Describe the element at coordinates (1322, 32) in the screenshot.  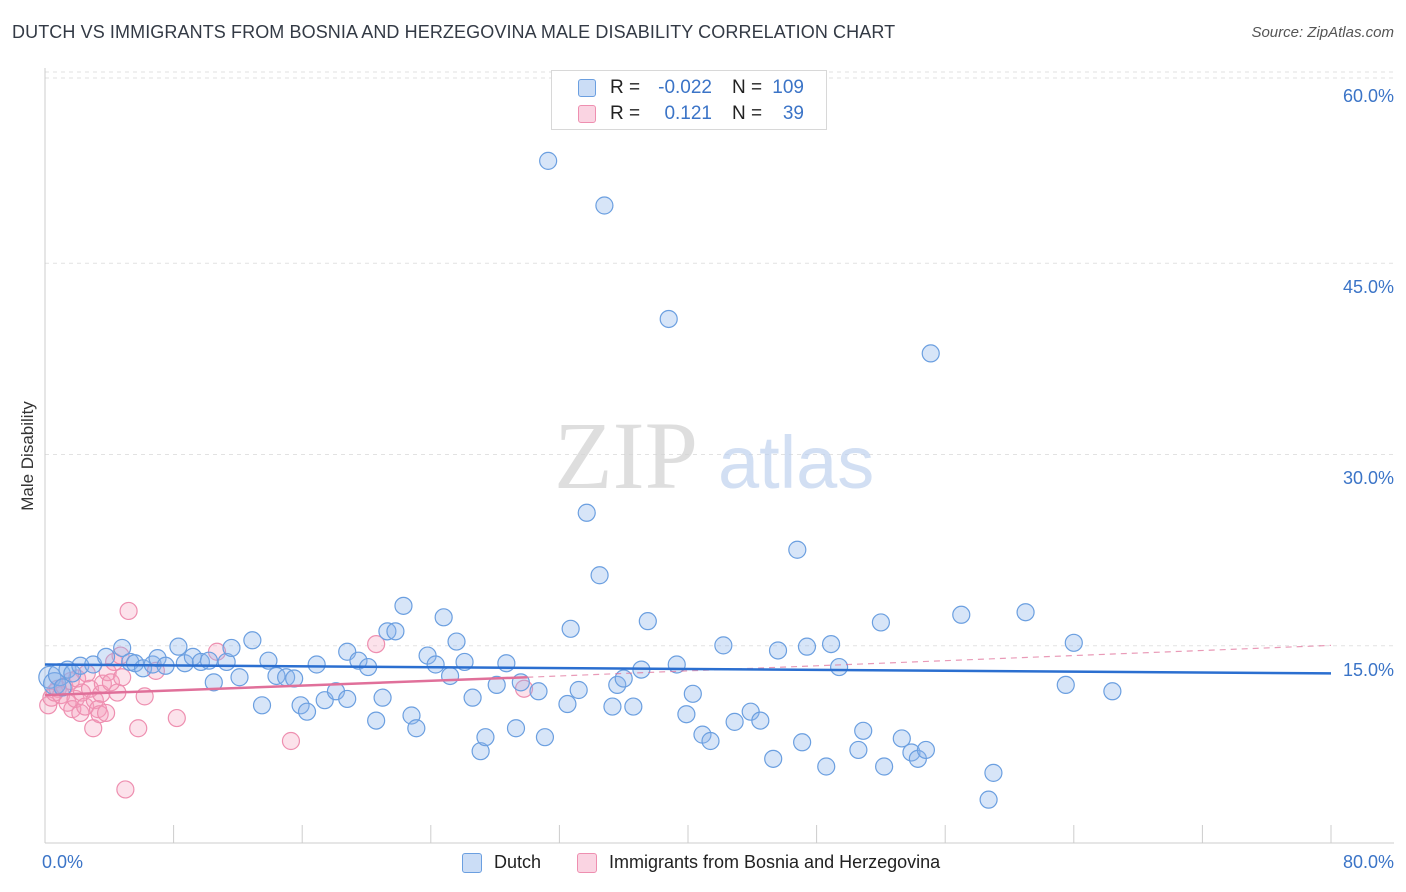
I see `chart-source: Source: ZipAtlas.com` at that location.